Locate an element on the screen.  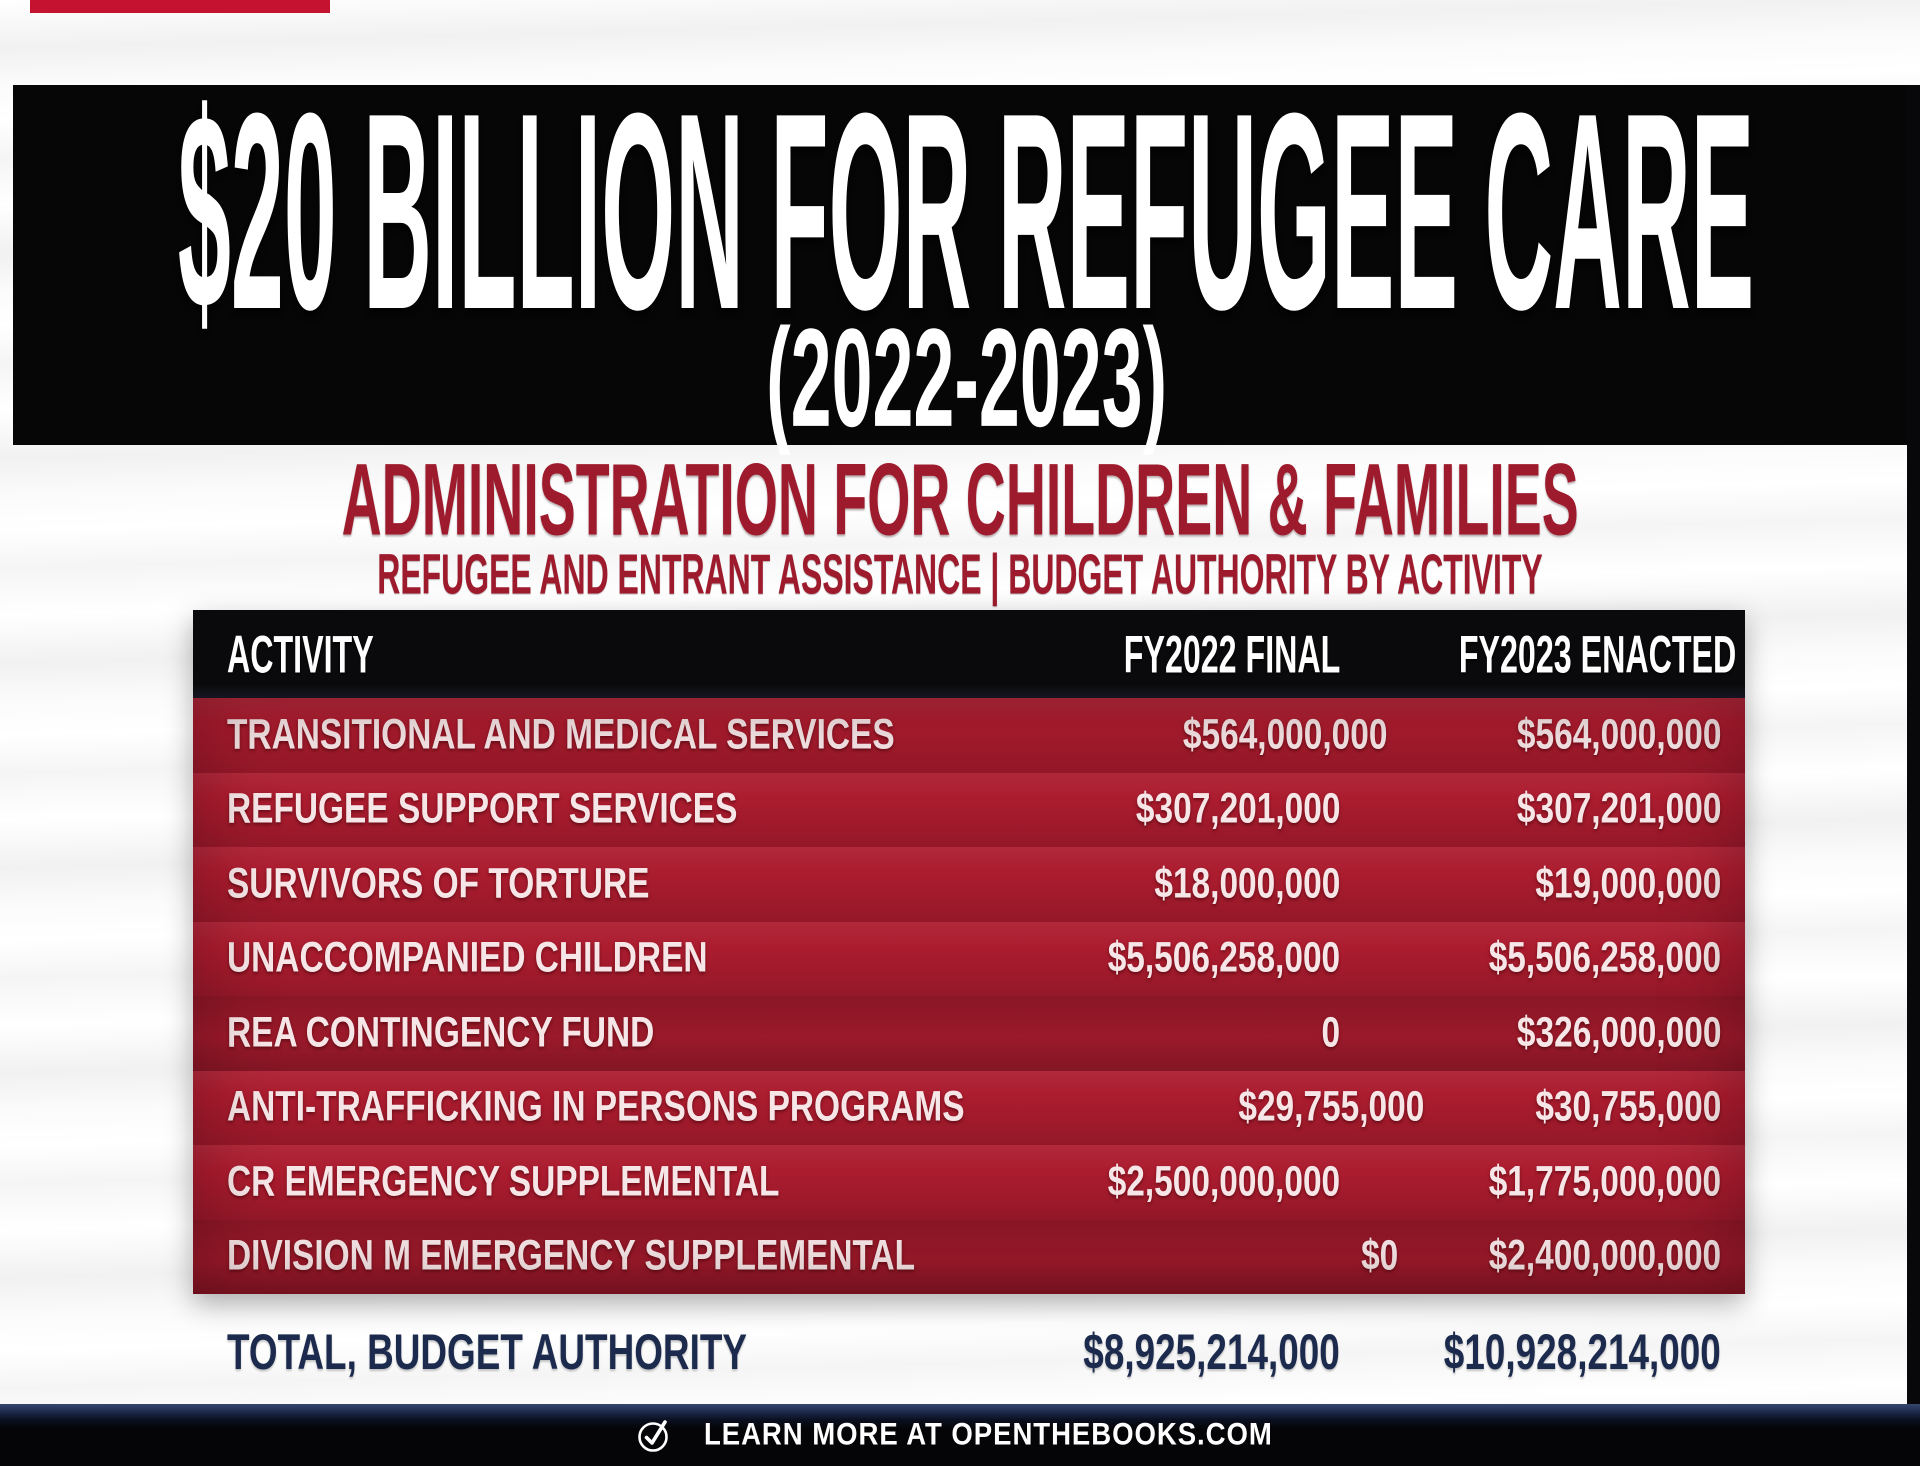
fy2022-value: $564,000,000 is located at coordinates (1285, 735).